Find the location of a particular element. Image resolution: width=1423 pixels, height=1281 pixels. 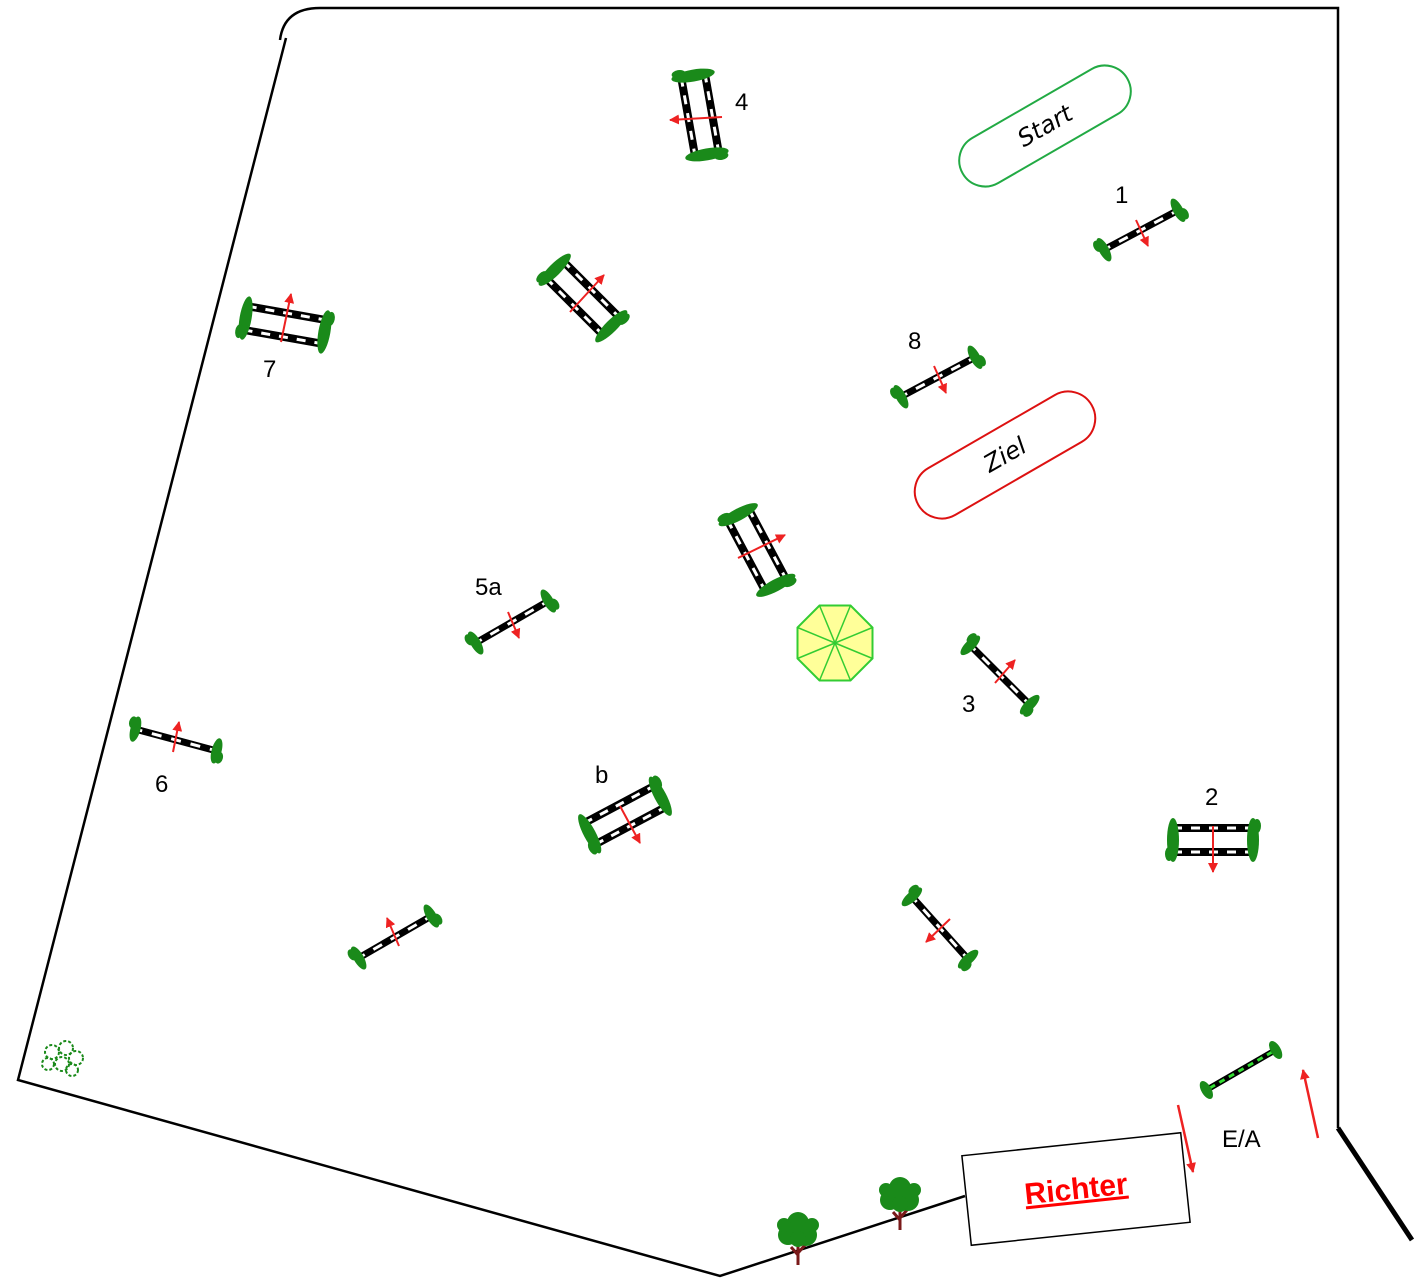

start-zone: Start is located at coordinates (1045, 126).